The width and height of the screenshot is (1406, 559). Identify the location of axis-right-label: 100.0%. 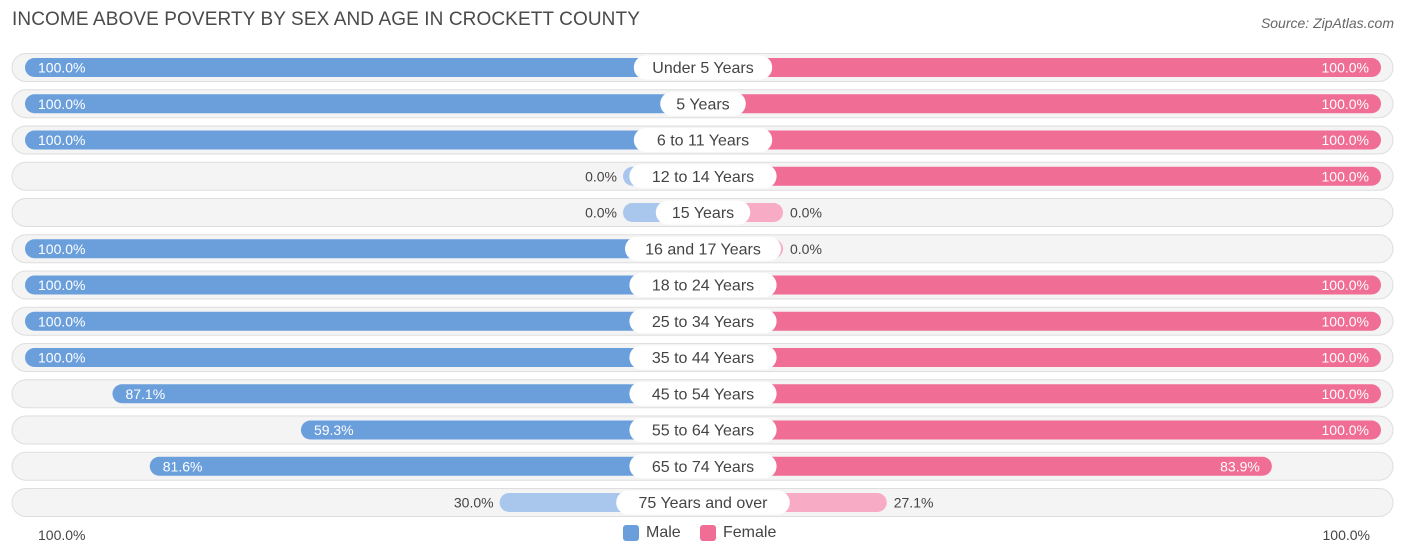
(1346, 535).